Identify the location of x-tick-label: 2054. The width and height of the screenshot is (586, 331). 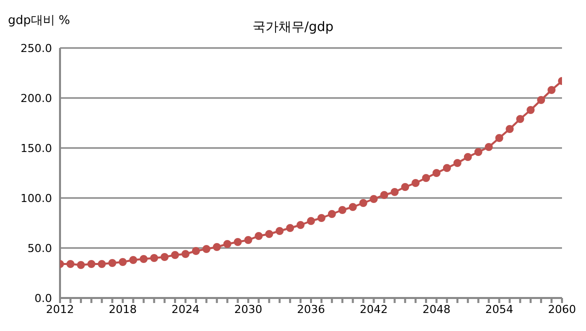
(499, 309).